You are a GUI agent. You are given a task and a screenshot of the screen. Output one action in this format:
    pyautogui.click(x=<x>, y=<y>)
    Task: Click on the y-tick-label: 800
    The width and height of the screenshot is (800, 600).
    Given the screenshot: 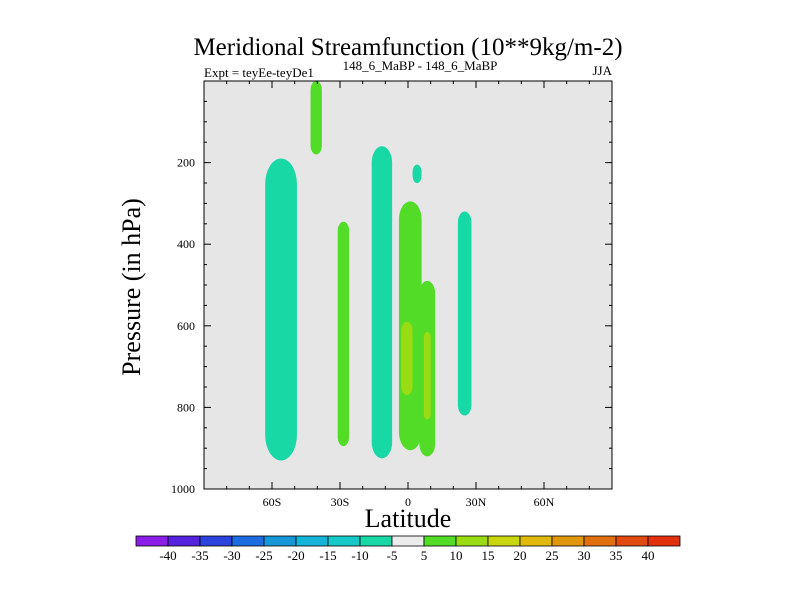 What is the action you would take?
    pyautogui.click(x=186, y=407)
    